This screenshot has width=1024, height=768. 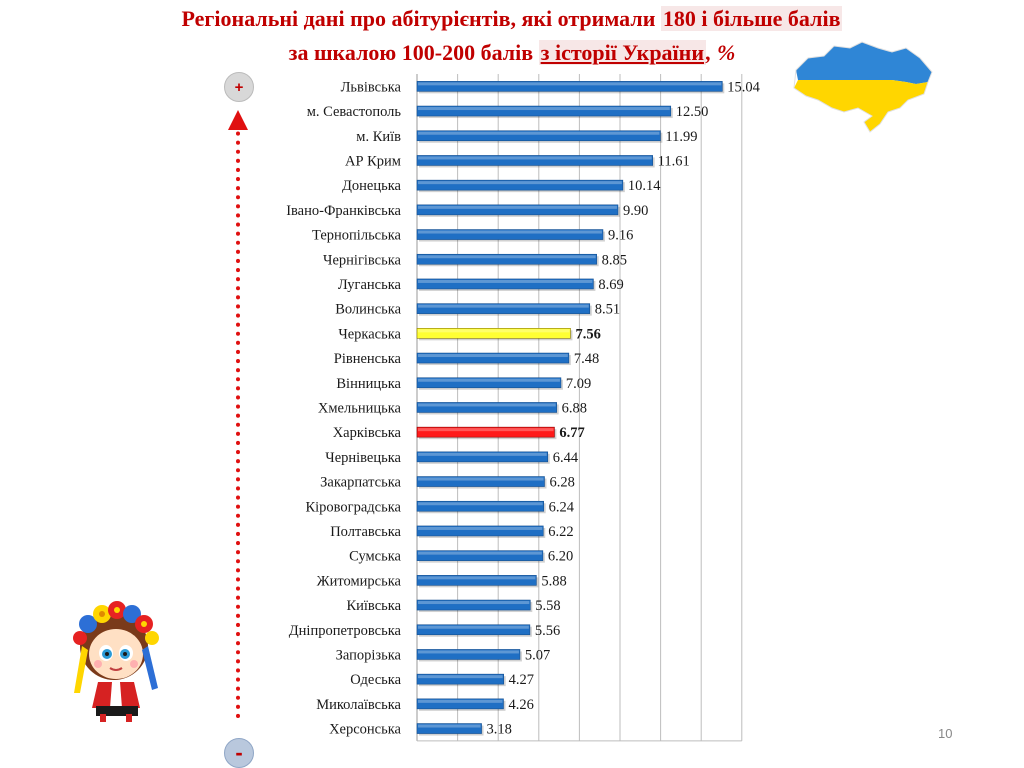 I want to click on value-label-12: 7.09, so click(x=578, y=384).